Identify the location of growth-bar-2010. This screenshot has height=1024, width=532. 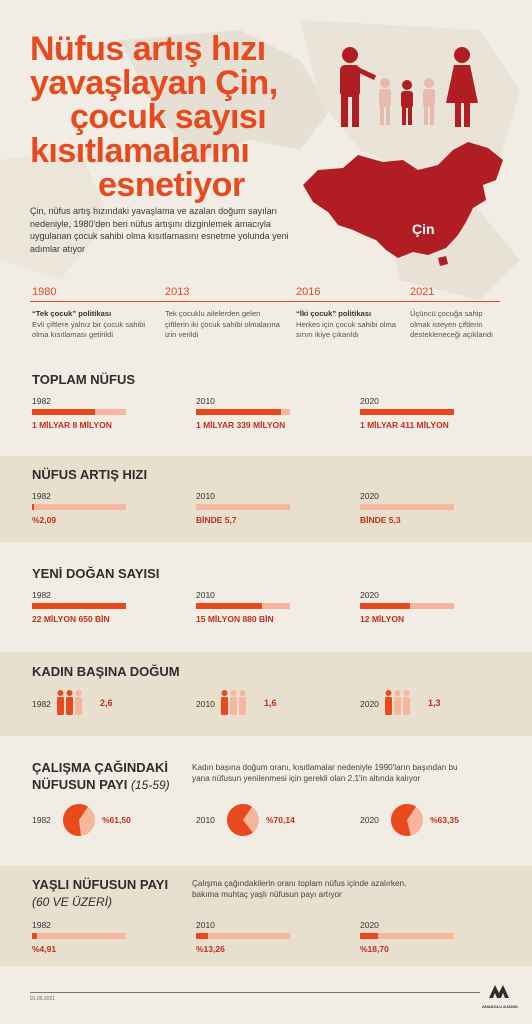
(243, 507).